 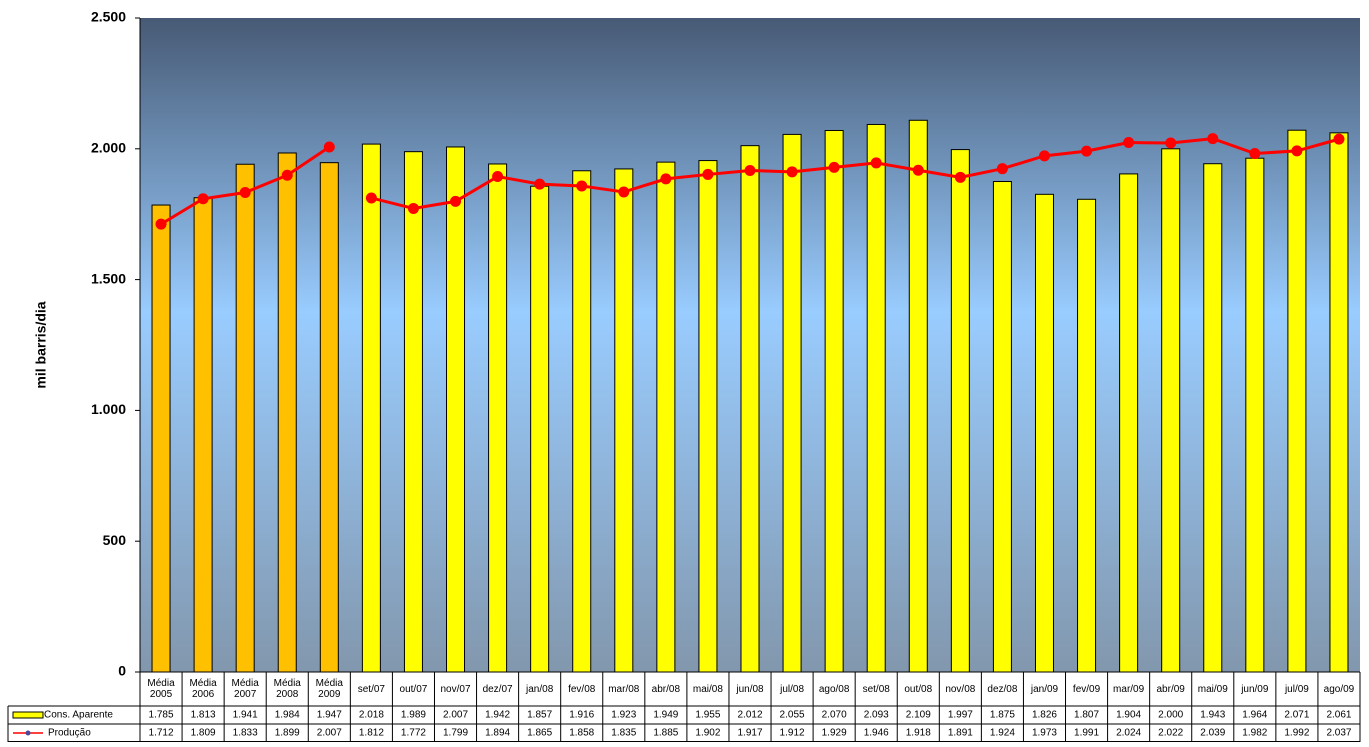 What do you see at coordinates (792, 715) in the screenshot?
I see `data-label: 2.055` at bounding box center [792, 715].